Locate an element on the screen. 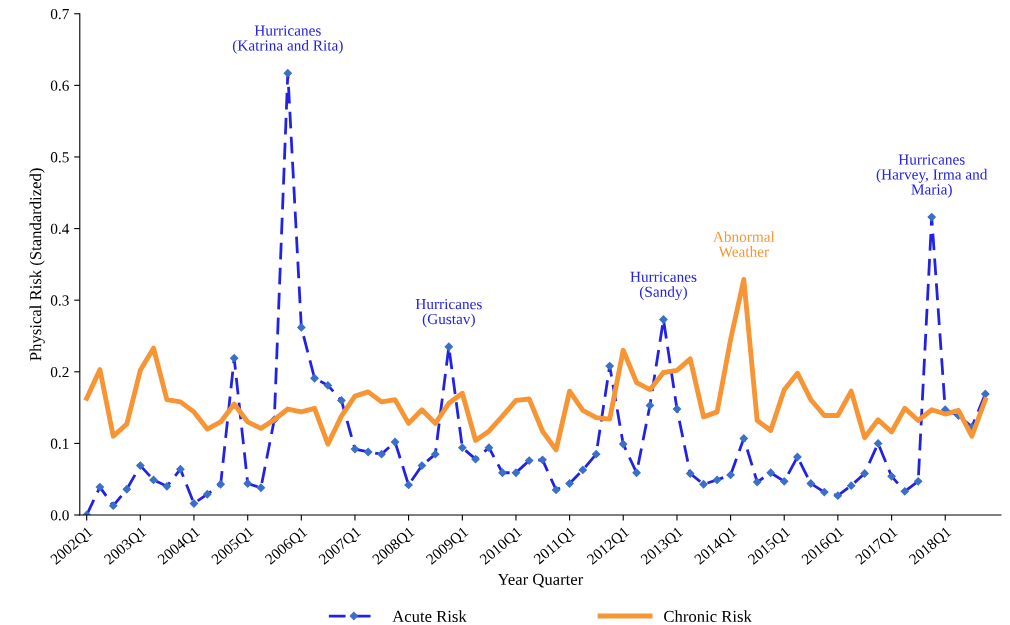 This screenshot has width=1010, height=625. annotation: Hurricanes (Katrina and Rita) is located at coordinates (287, 39).